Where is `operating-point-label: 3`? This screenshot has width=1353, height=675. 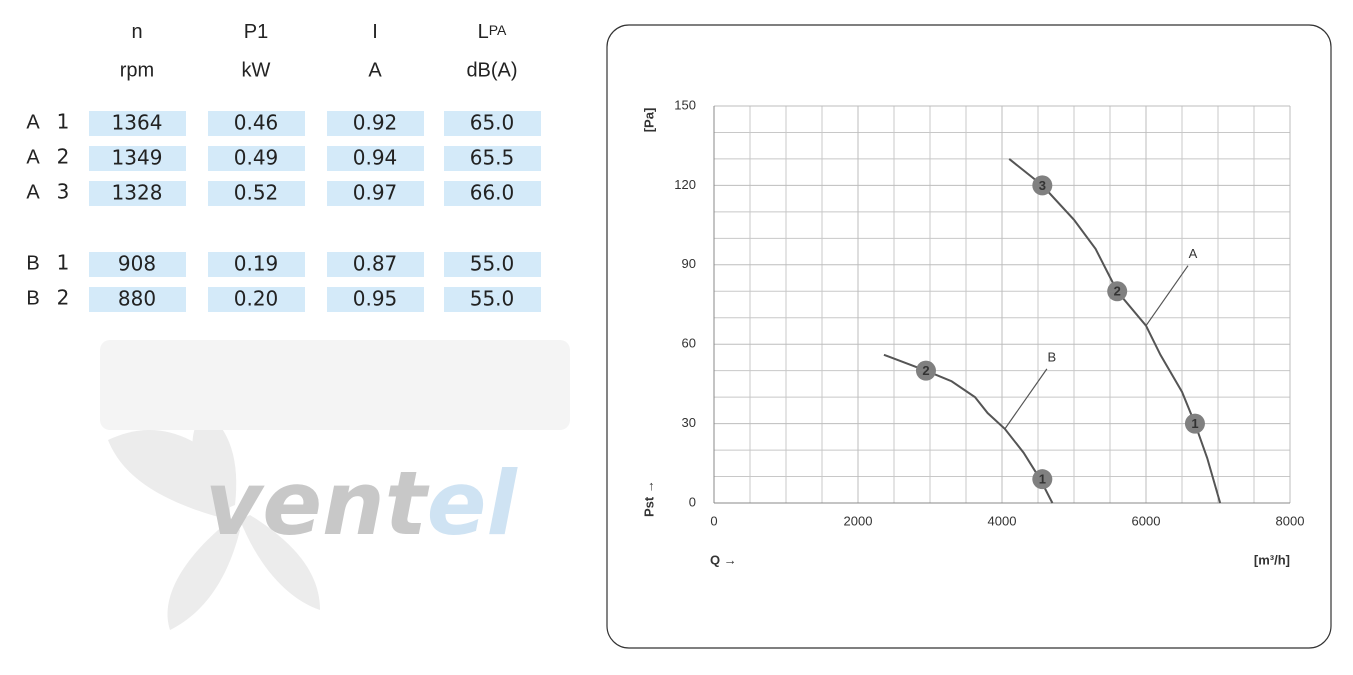
operating-point-label: 3 is located at coordinates (1042, 185).